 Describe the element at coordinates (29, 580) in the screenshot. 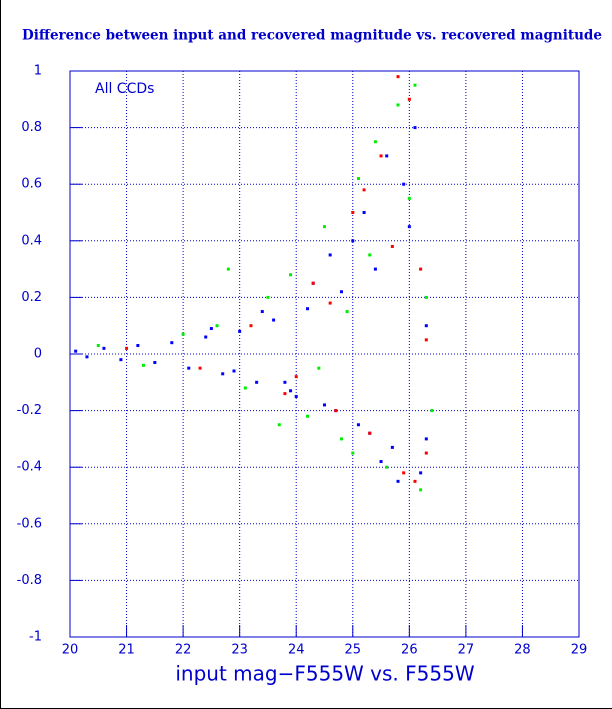

I see `y-tick-label: -0.8` at that location.